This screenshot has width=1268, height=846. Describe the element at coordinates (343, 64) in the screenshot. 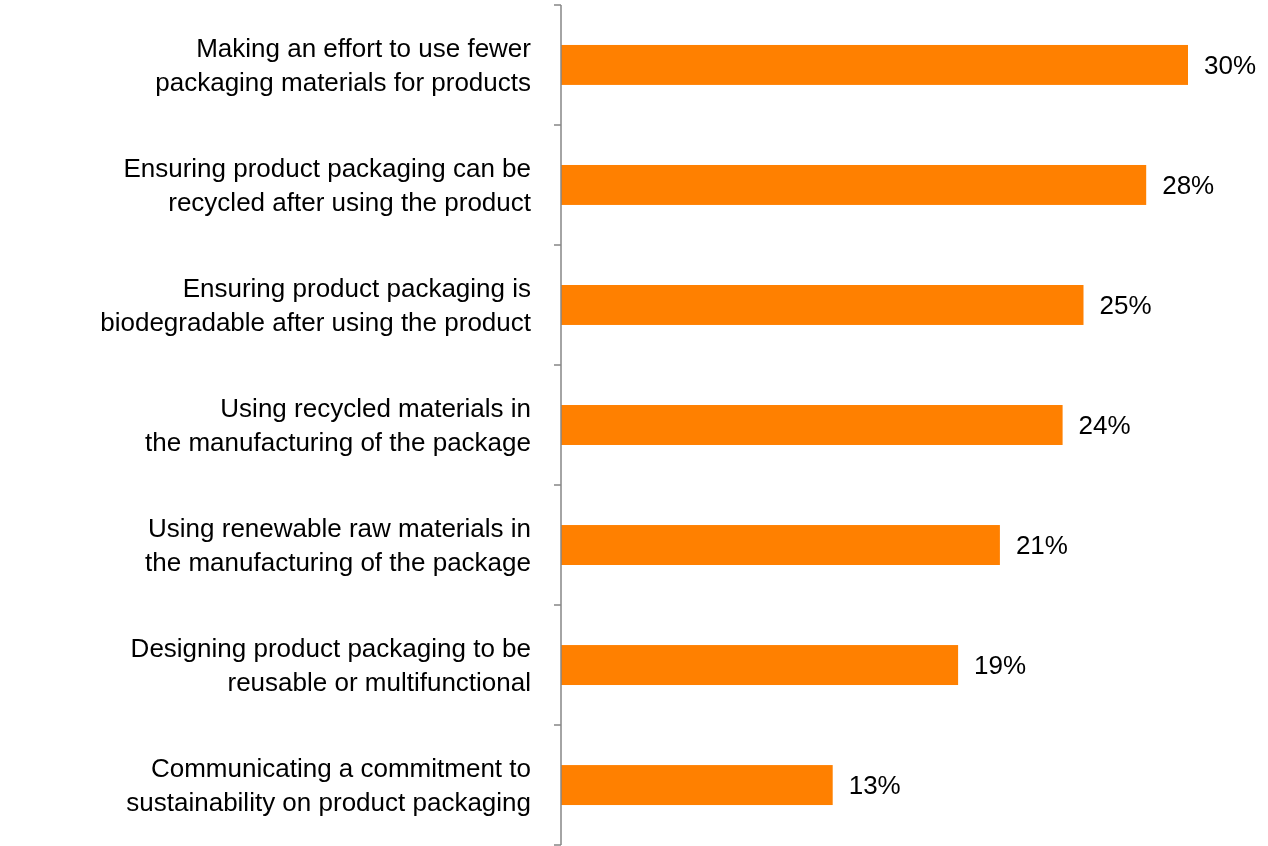

I see `y-tick-label: Making an effort to use fewer packaging materials for products` at that location.